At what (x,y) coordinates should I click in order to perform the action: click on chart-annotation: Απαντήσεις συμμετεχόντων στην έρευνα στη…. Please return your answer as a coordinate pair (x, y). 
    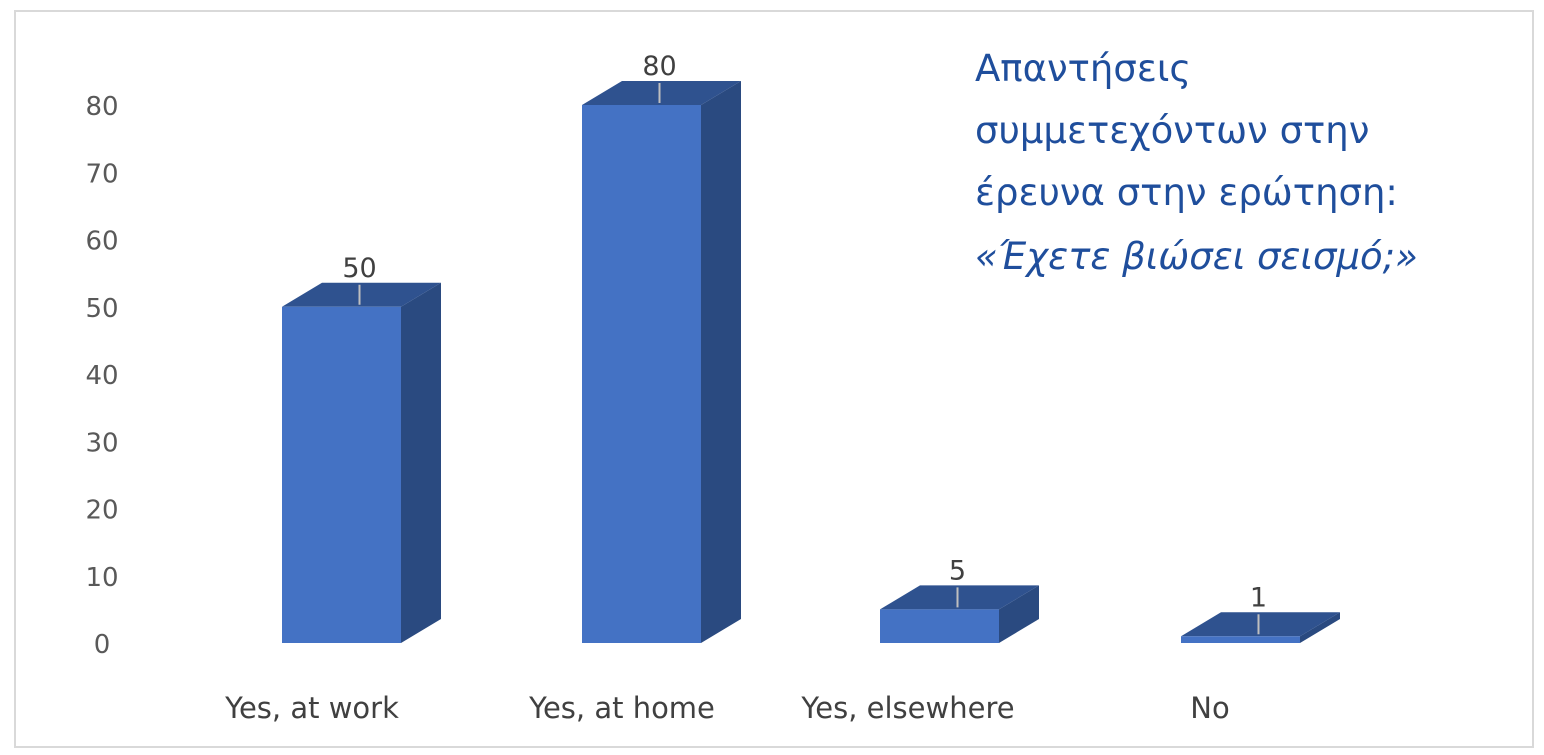
    Looking at the image, I should click on (1255, 163).